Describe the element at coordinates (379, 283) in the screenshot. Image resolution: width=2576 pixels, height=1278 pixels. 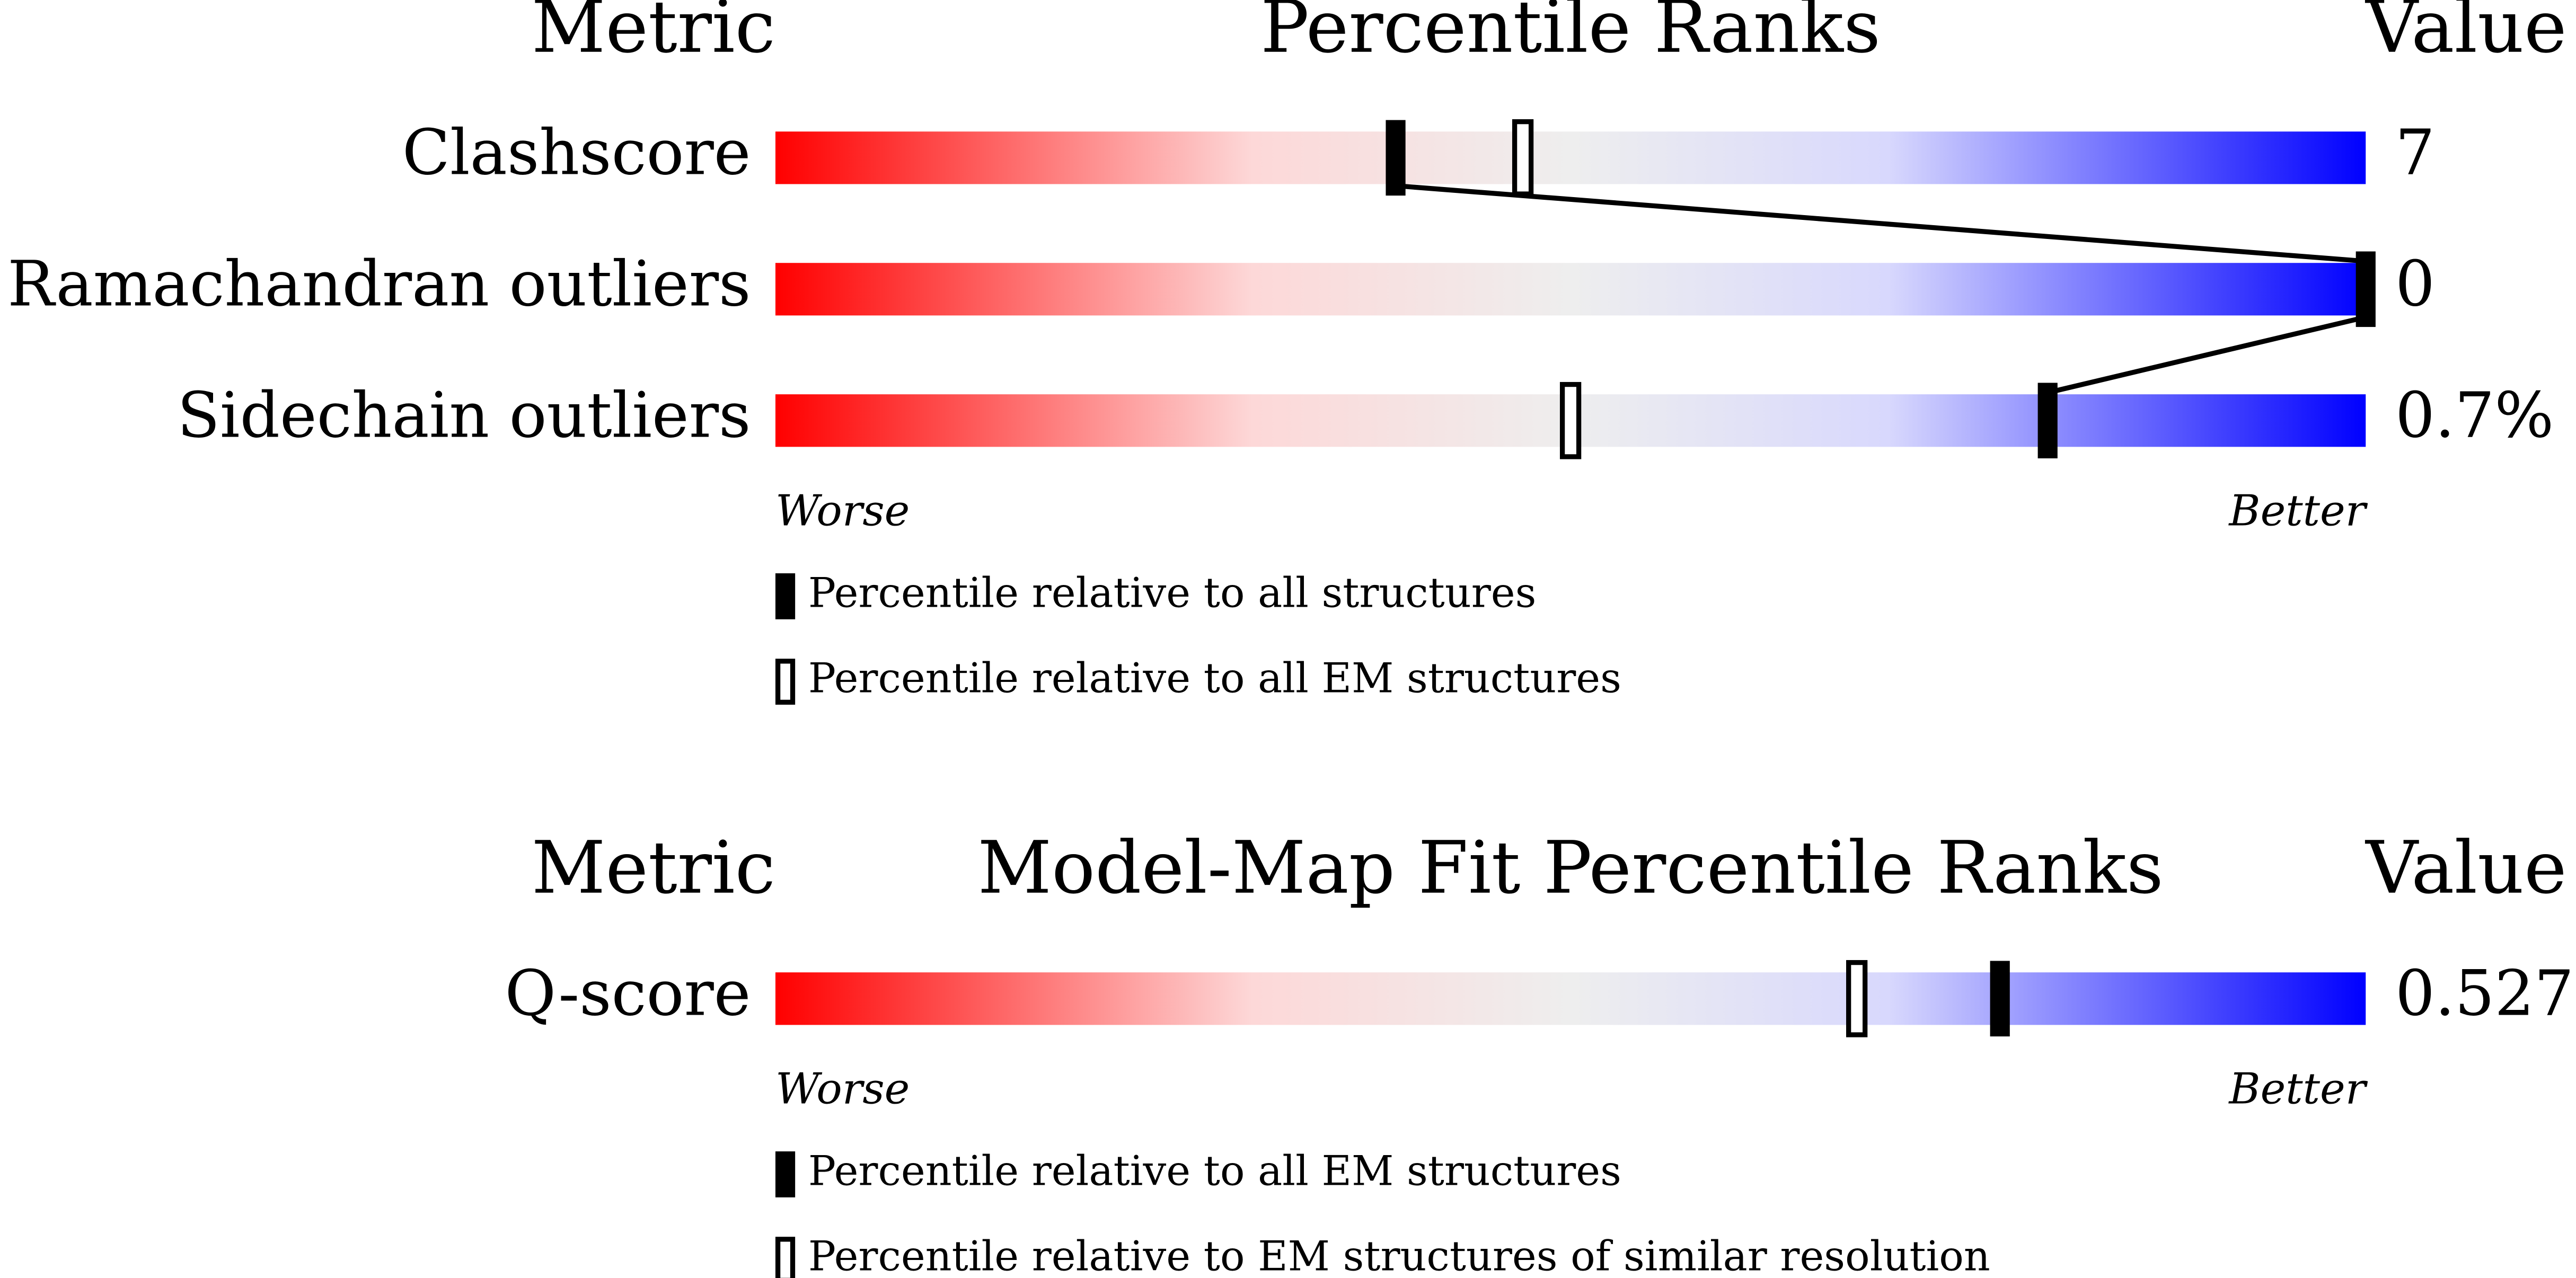
I see `metric-label: Ramachandran outliers` at that location.